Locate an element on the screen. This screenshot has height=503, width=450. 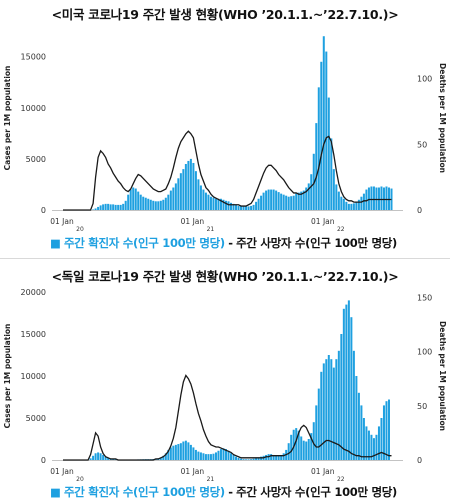
y-axis-label: Cases per 1M population is located at coordinates (7, 118).